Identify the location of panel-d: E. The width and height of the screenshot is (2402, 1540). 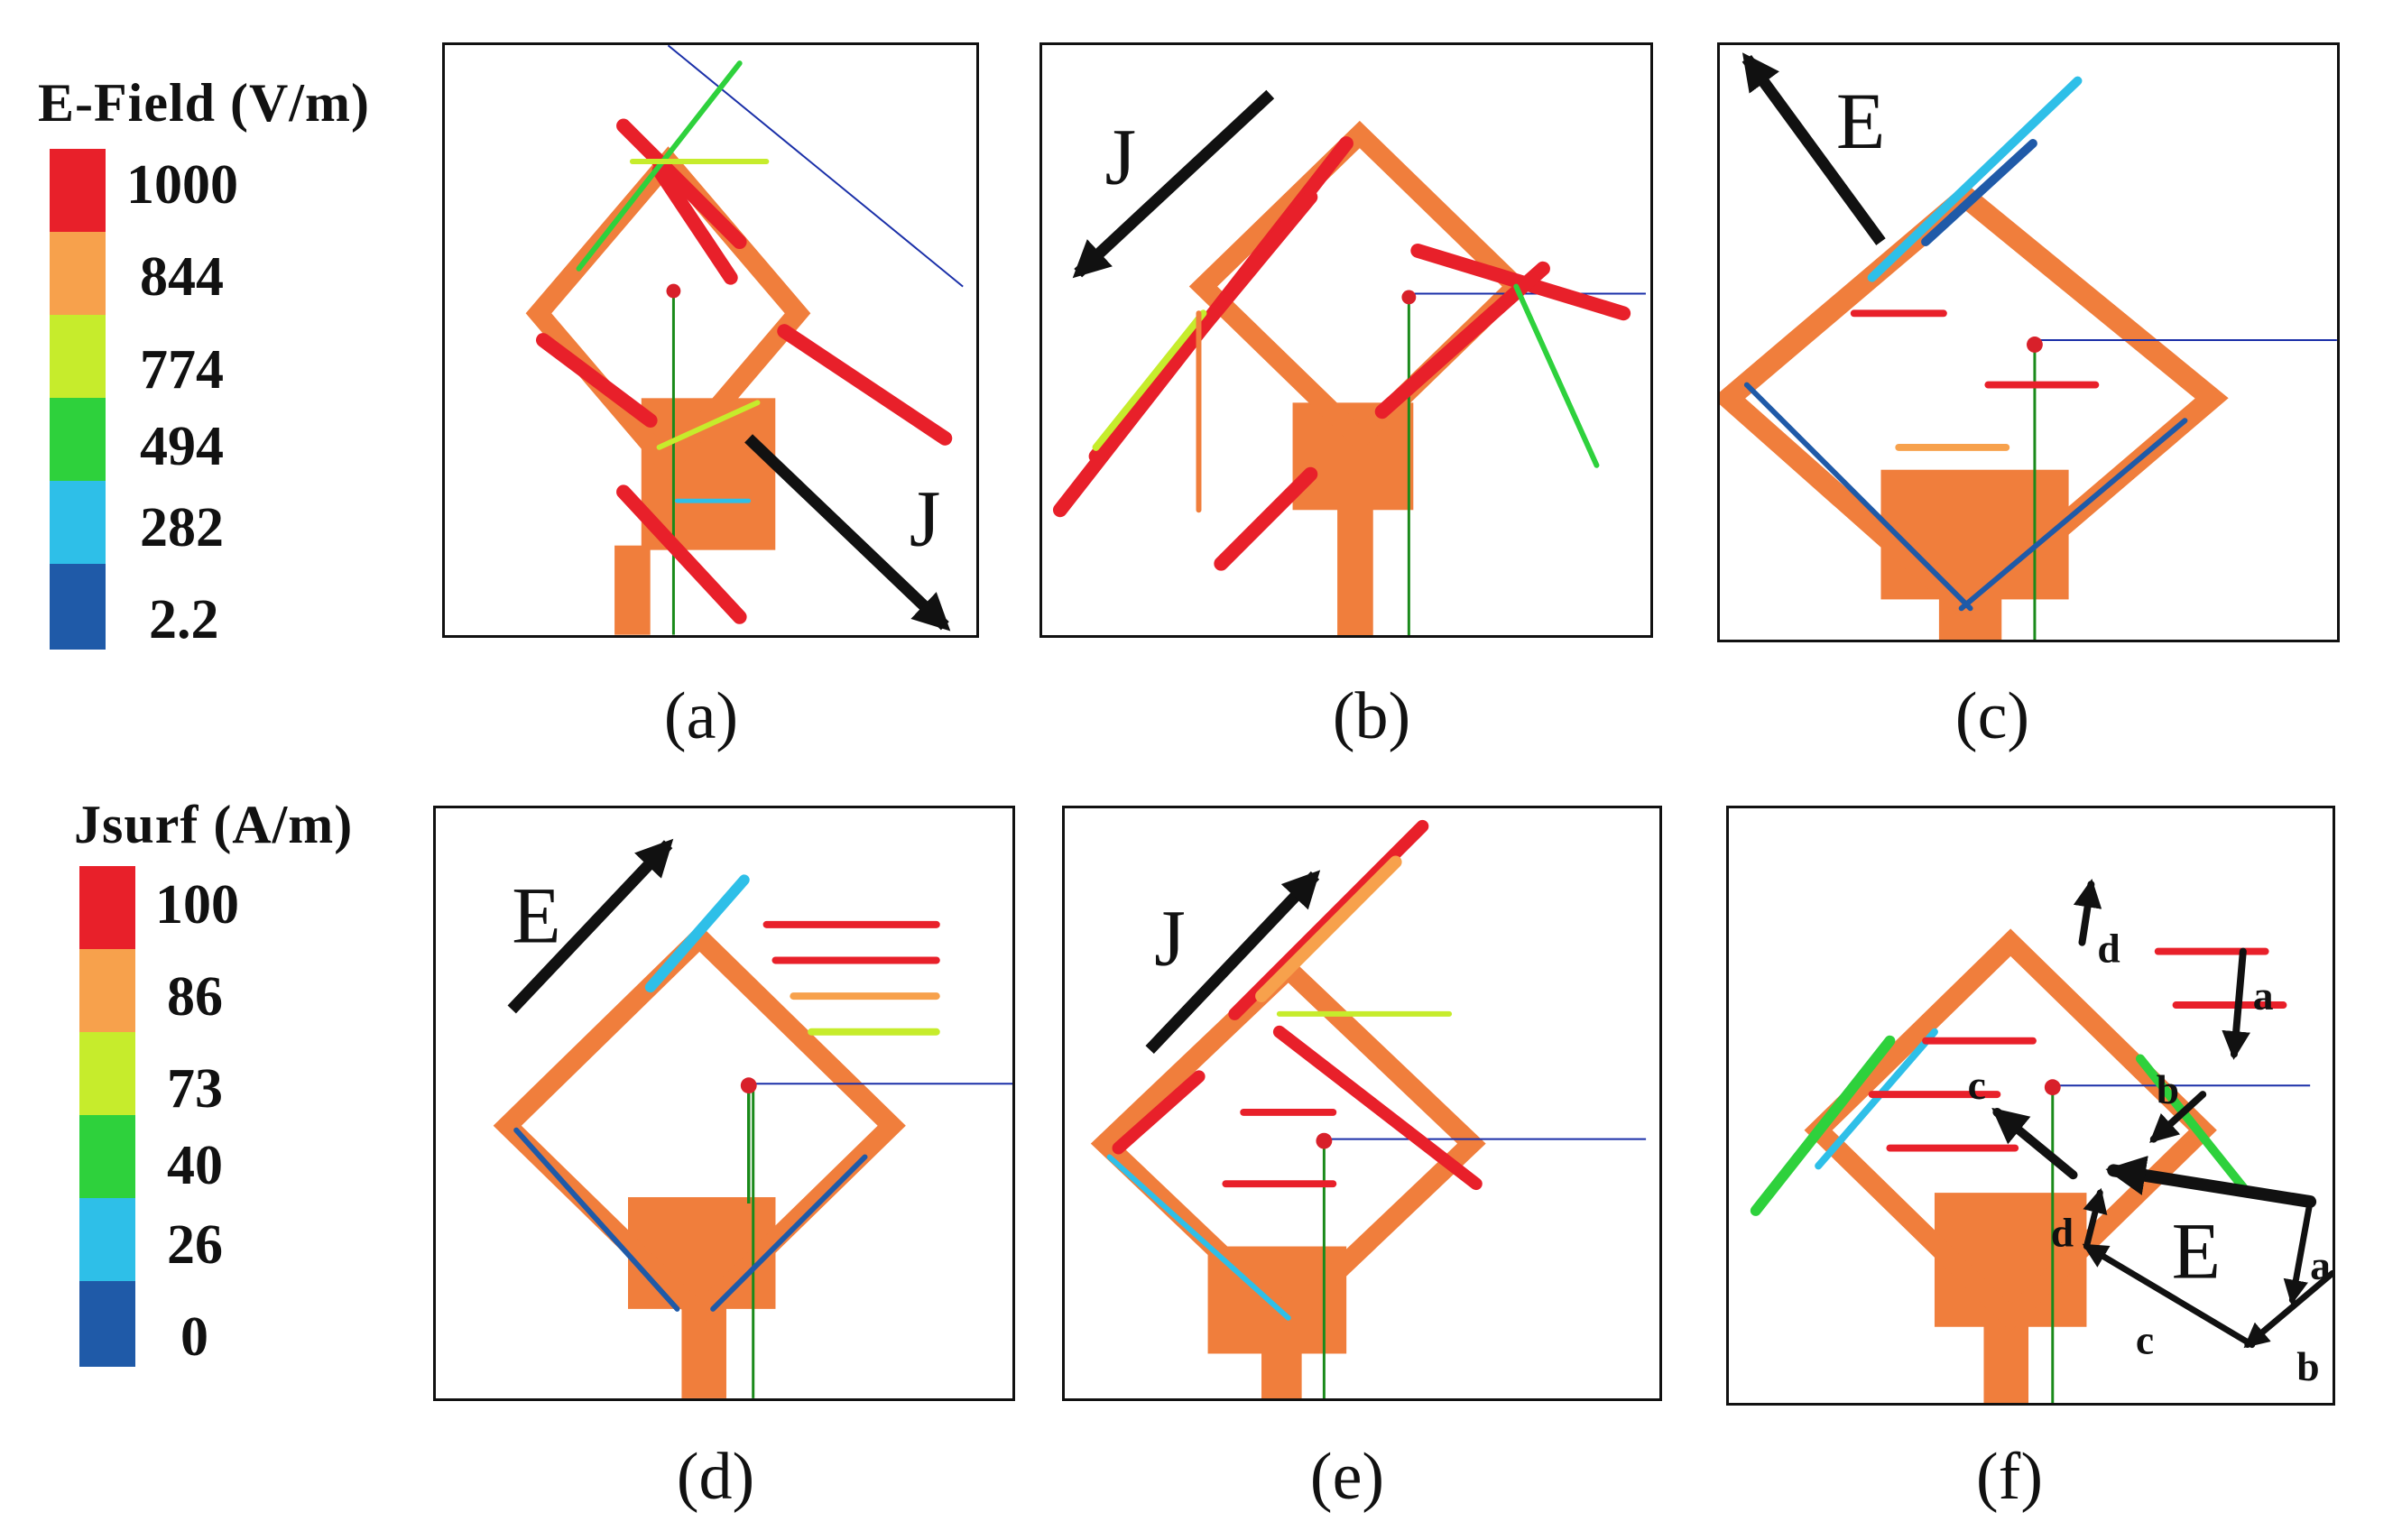
(724, 1103).